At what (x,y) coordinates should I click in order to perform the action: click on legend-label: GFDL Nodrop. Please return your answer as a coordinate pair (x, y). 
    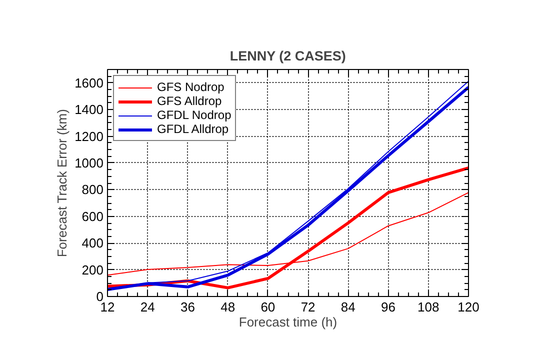
    Looking at the image, I should click on (194, 115).